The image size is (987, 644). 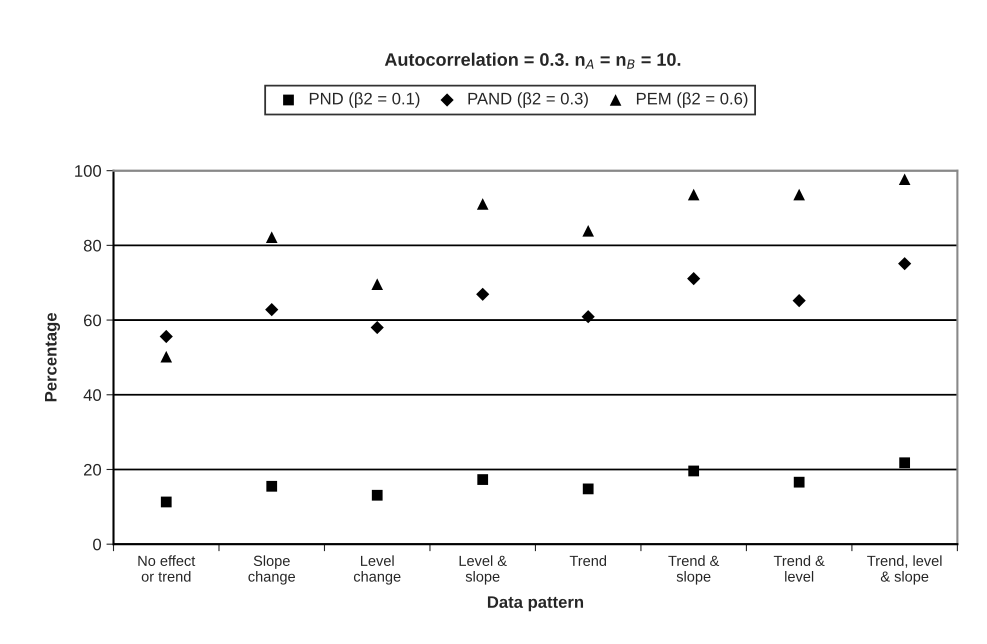 I want to click on x-tick-label: Level & slope, so click(x=483, y=570).